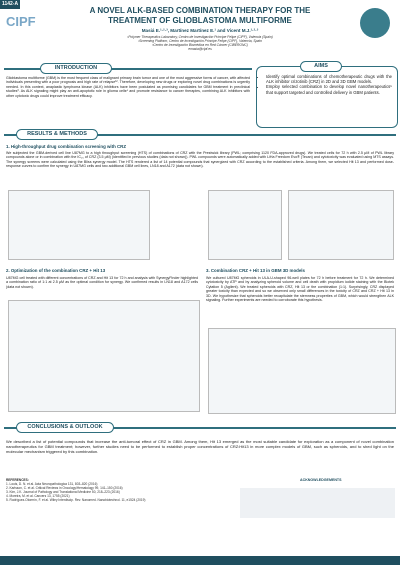 The image size is (400, 565). What do you see at coordinates (10, 4) in the screenshot?
I see `poster-tag: 1142-A` at bounding box center [10, 4].